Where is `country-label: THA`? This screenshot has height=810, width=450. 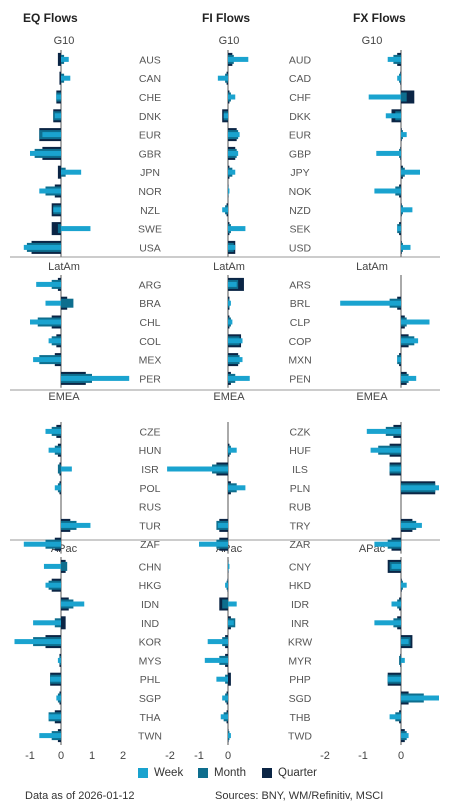
country-label: THA is located at coordinates (150, 718).